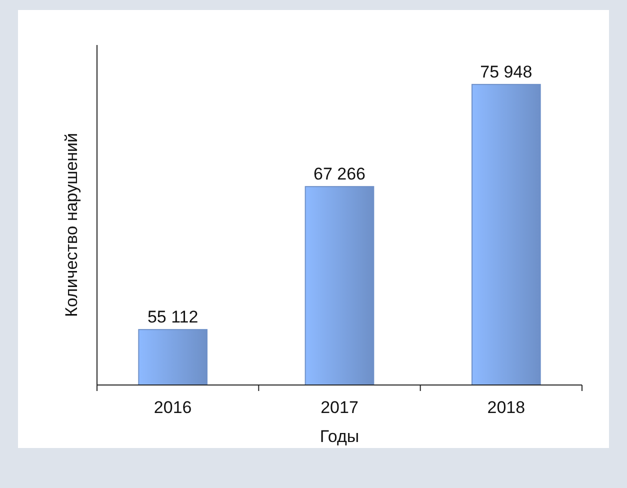 The width and height of the screenshot is (627, 488). What do you see at coordinates (506, 407) in the screenshot?
I see `x-tick-label: 2018` at bounding box center [506, 407].